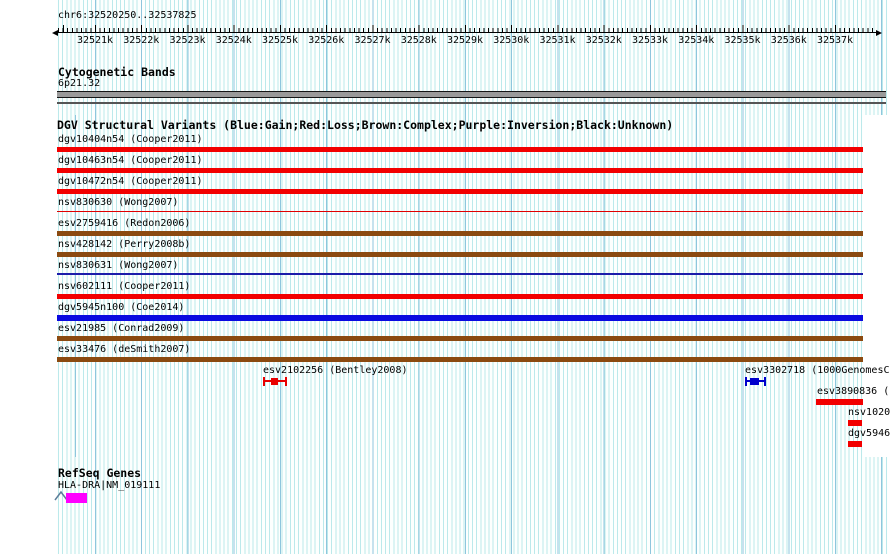  Describe the element at coordinates (124, 223) in the screenshot. I see `variant-label: esv2759416 (Redon2006)` at that location.